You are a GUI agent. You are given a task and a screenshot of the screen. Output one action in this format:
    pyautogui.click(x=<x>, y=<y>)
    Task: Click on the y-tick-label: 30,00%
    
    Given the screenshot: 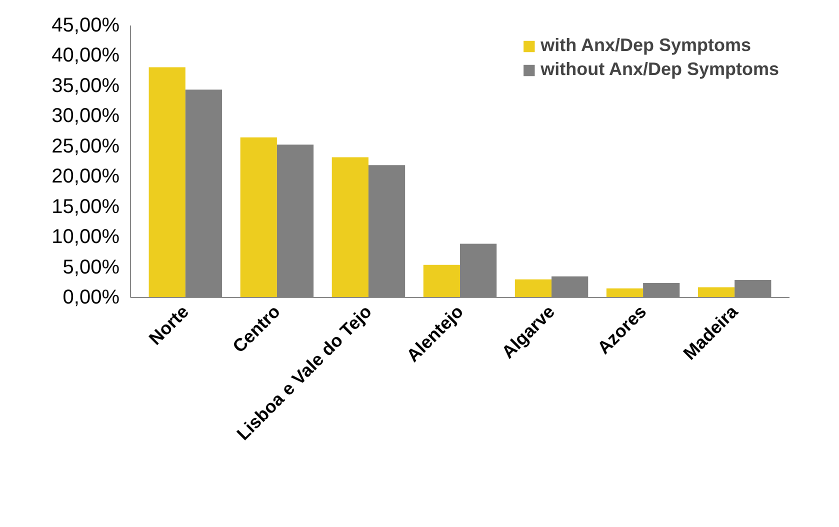 What is the action you would take?
    pyautogui.click(x=86, y=116)
    